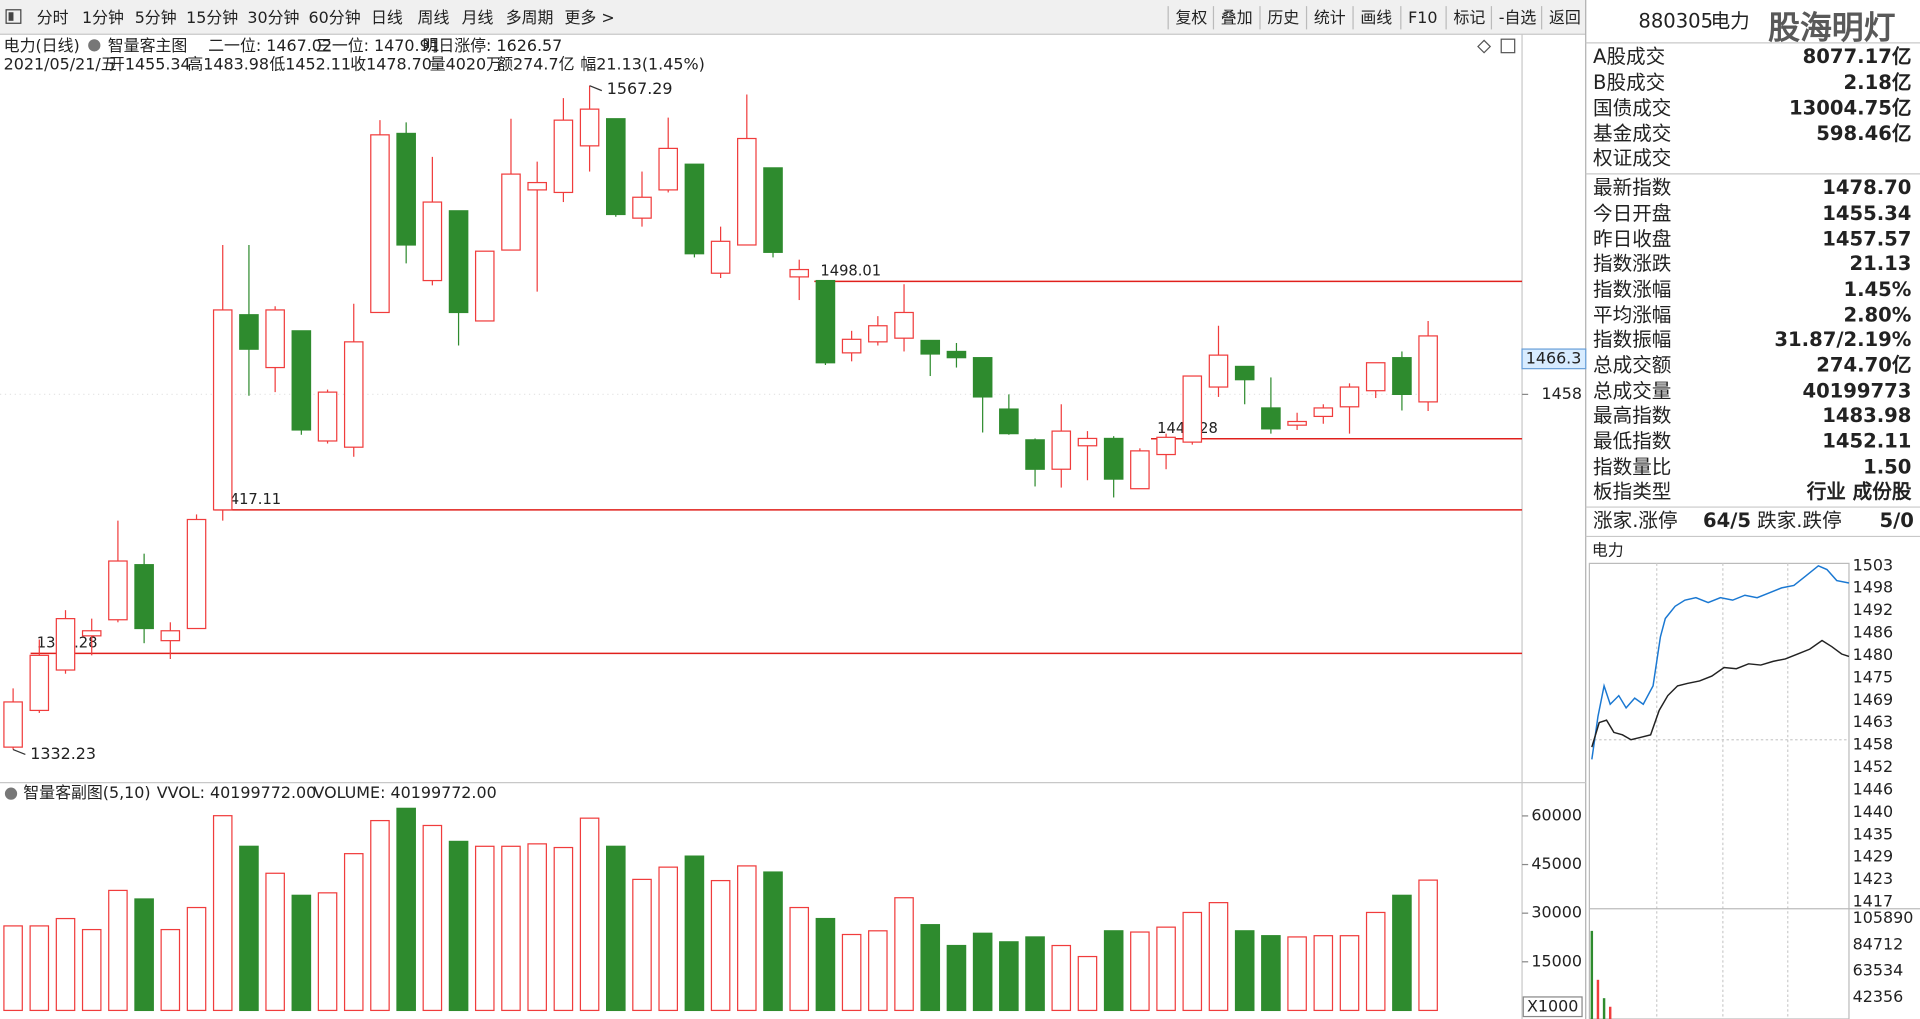  Describe the element at coordinates (273, 17) in the screenshot. I see `toolbar-tab: 30分钟` at that location.